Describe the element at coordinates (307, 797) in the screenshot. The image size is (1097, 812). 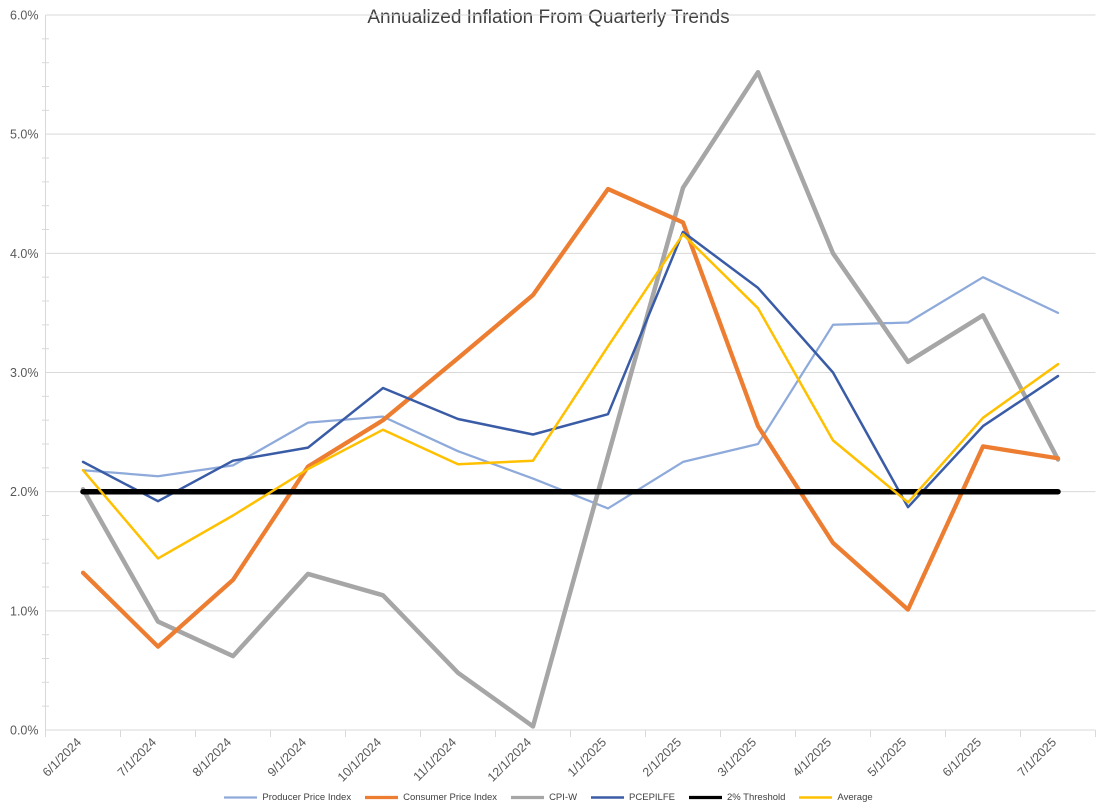
I see `legend-label: Producer Price Index` at that location.